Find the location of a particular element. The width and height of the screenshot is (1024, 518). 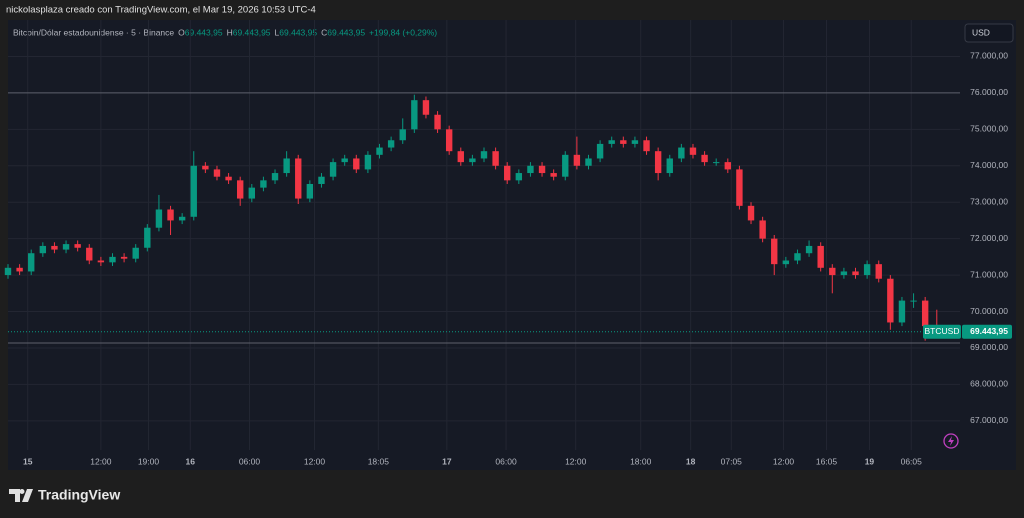

x-tick-label: 16:05 is located at coordinates (827, 461).